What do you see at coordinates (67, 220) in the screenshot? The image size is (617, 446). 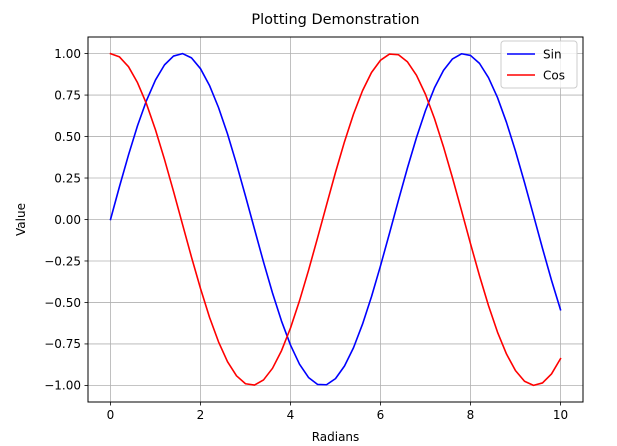 I see `y-tick-label: 0.00` at bounding box center [67, 220].